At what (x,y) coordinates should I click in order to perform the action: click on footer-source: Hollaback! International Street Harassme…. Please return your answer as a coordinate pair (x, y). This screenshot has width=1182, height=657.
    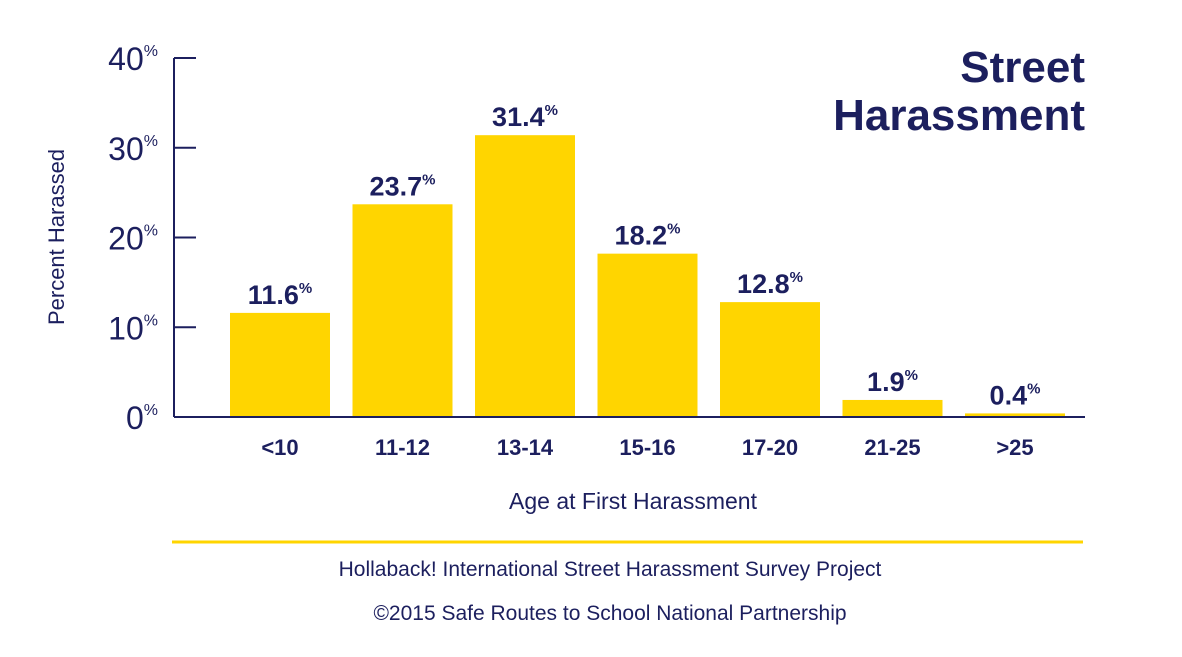
    Looking at the image, I should click on (610, 569).